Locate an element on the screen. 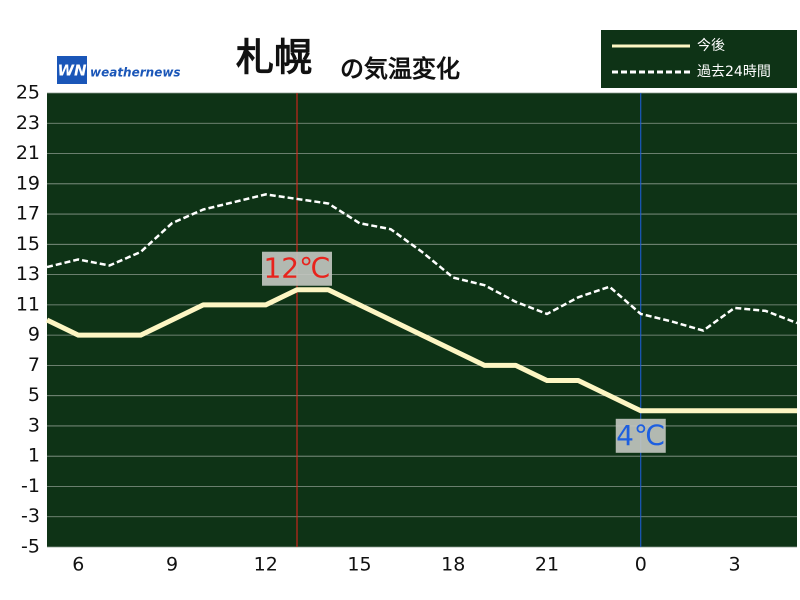  y-tick-label: 17 is located at coordinates (28, 214).